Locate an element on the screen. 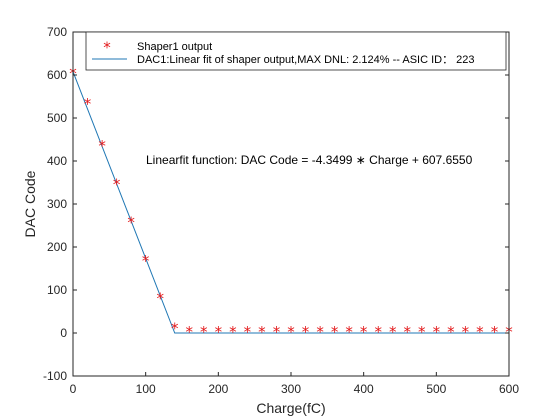 The height and width of the screenshot is (420, 560). y-tick-label: 200 is located at coordinates (57, 247).